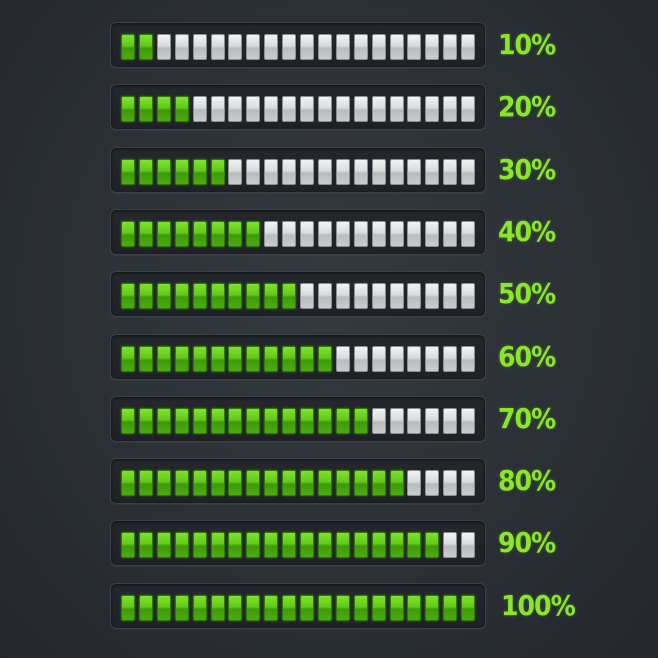 Image resolution: width=658 pixels, height=658 pixels. Describe the element at coordinates (527, 231) in the screenshot. I see `percent-label: 40%` at that location.